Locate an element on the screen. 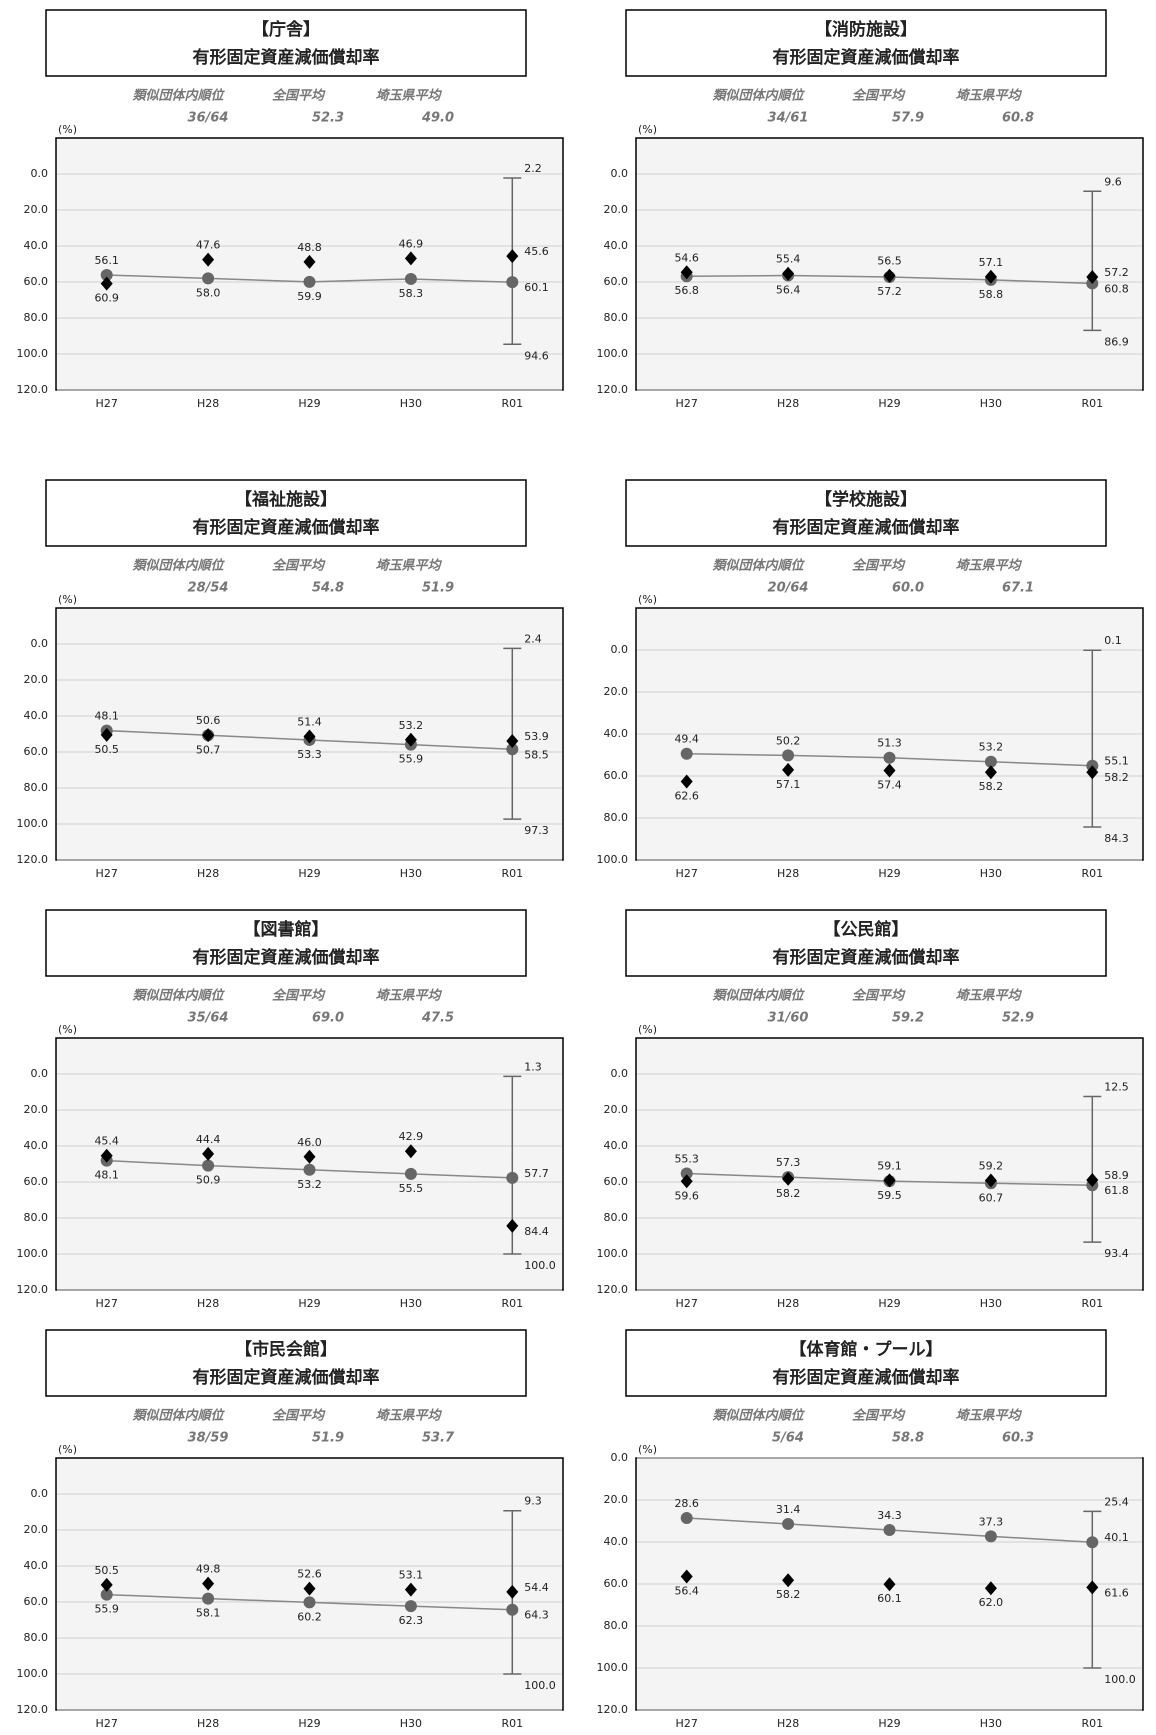 This screenshot has height=1735, width=1156. data-label: 49.4 is located at coordinates (686, 739).